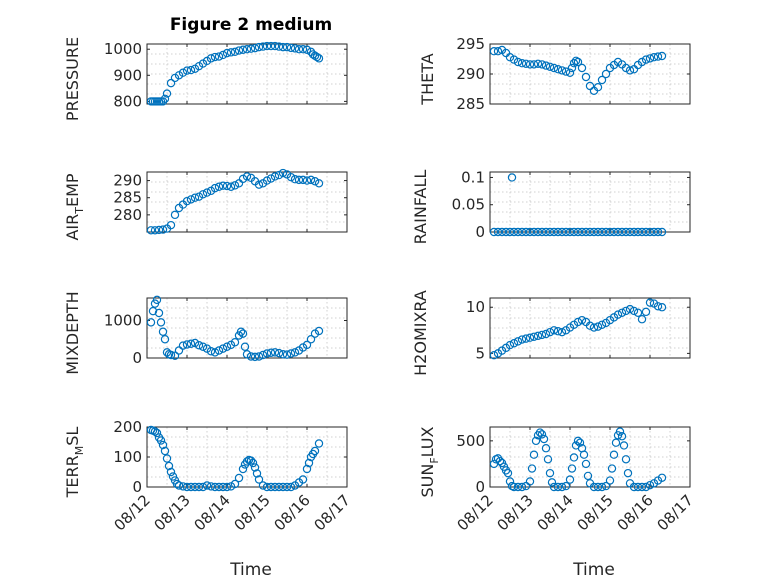  I want to click on y-tick-label: 900, so click(127, 75).